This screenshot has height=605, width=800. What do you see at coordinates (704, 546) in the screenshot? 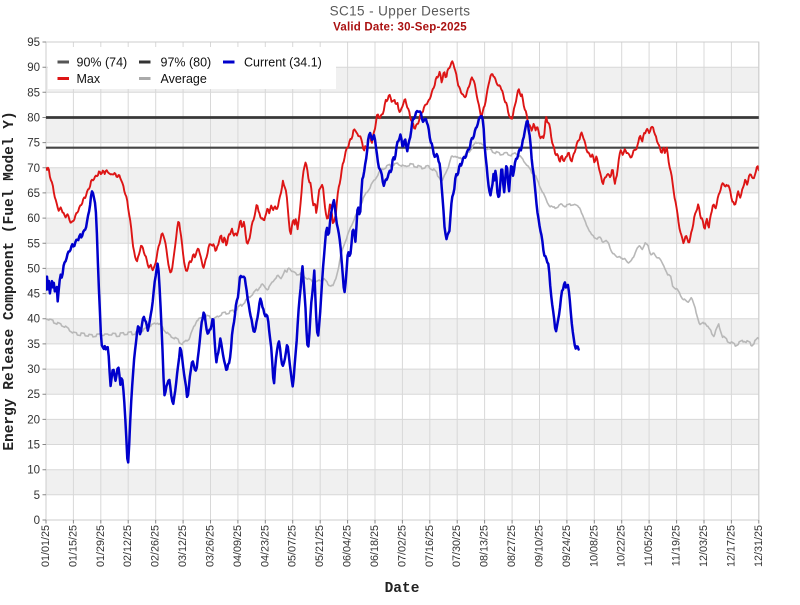
I see `svg-text: 12/03/25` at bounding box center [704, 546].